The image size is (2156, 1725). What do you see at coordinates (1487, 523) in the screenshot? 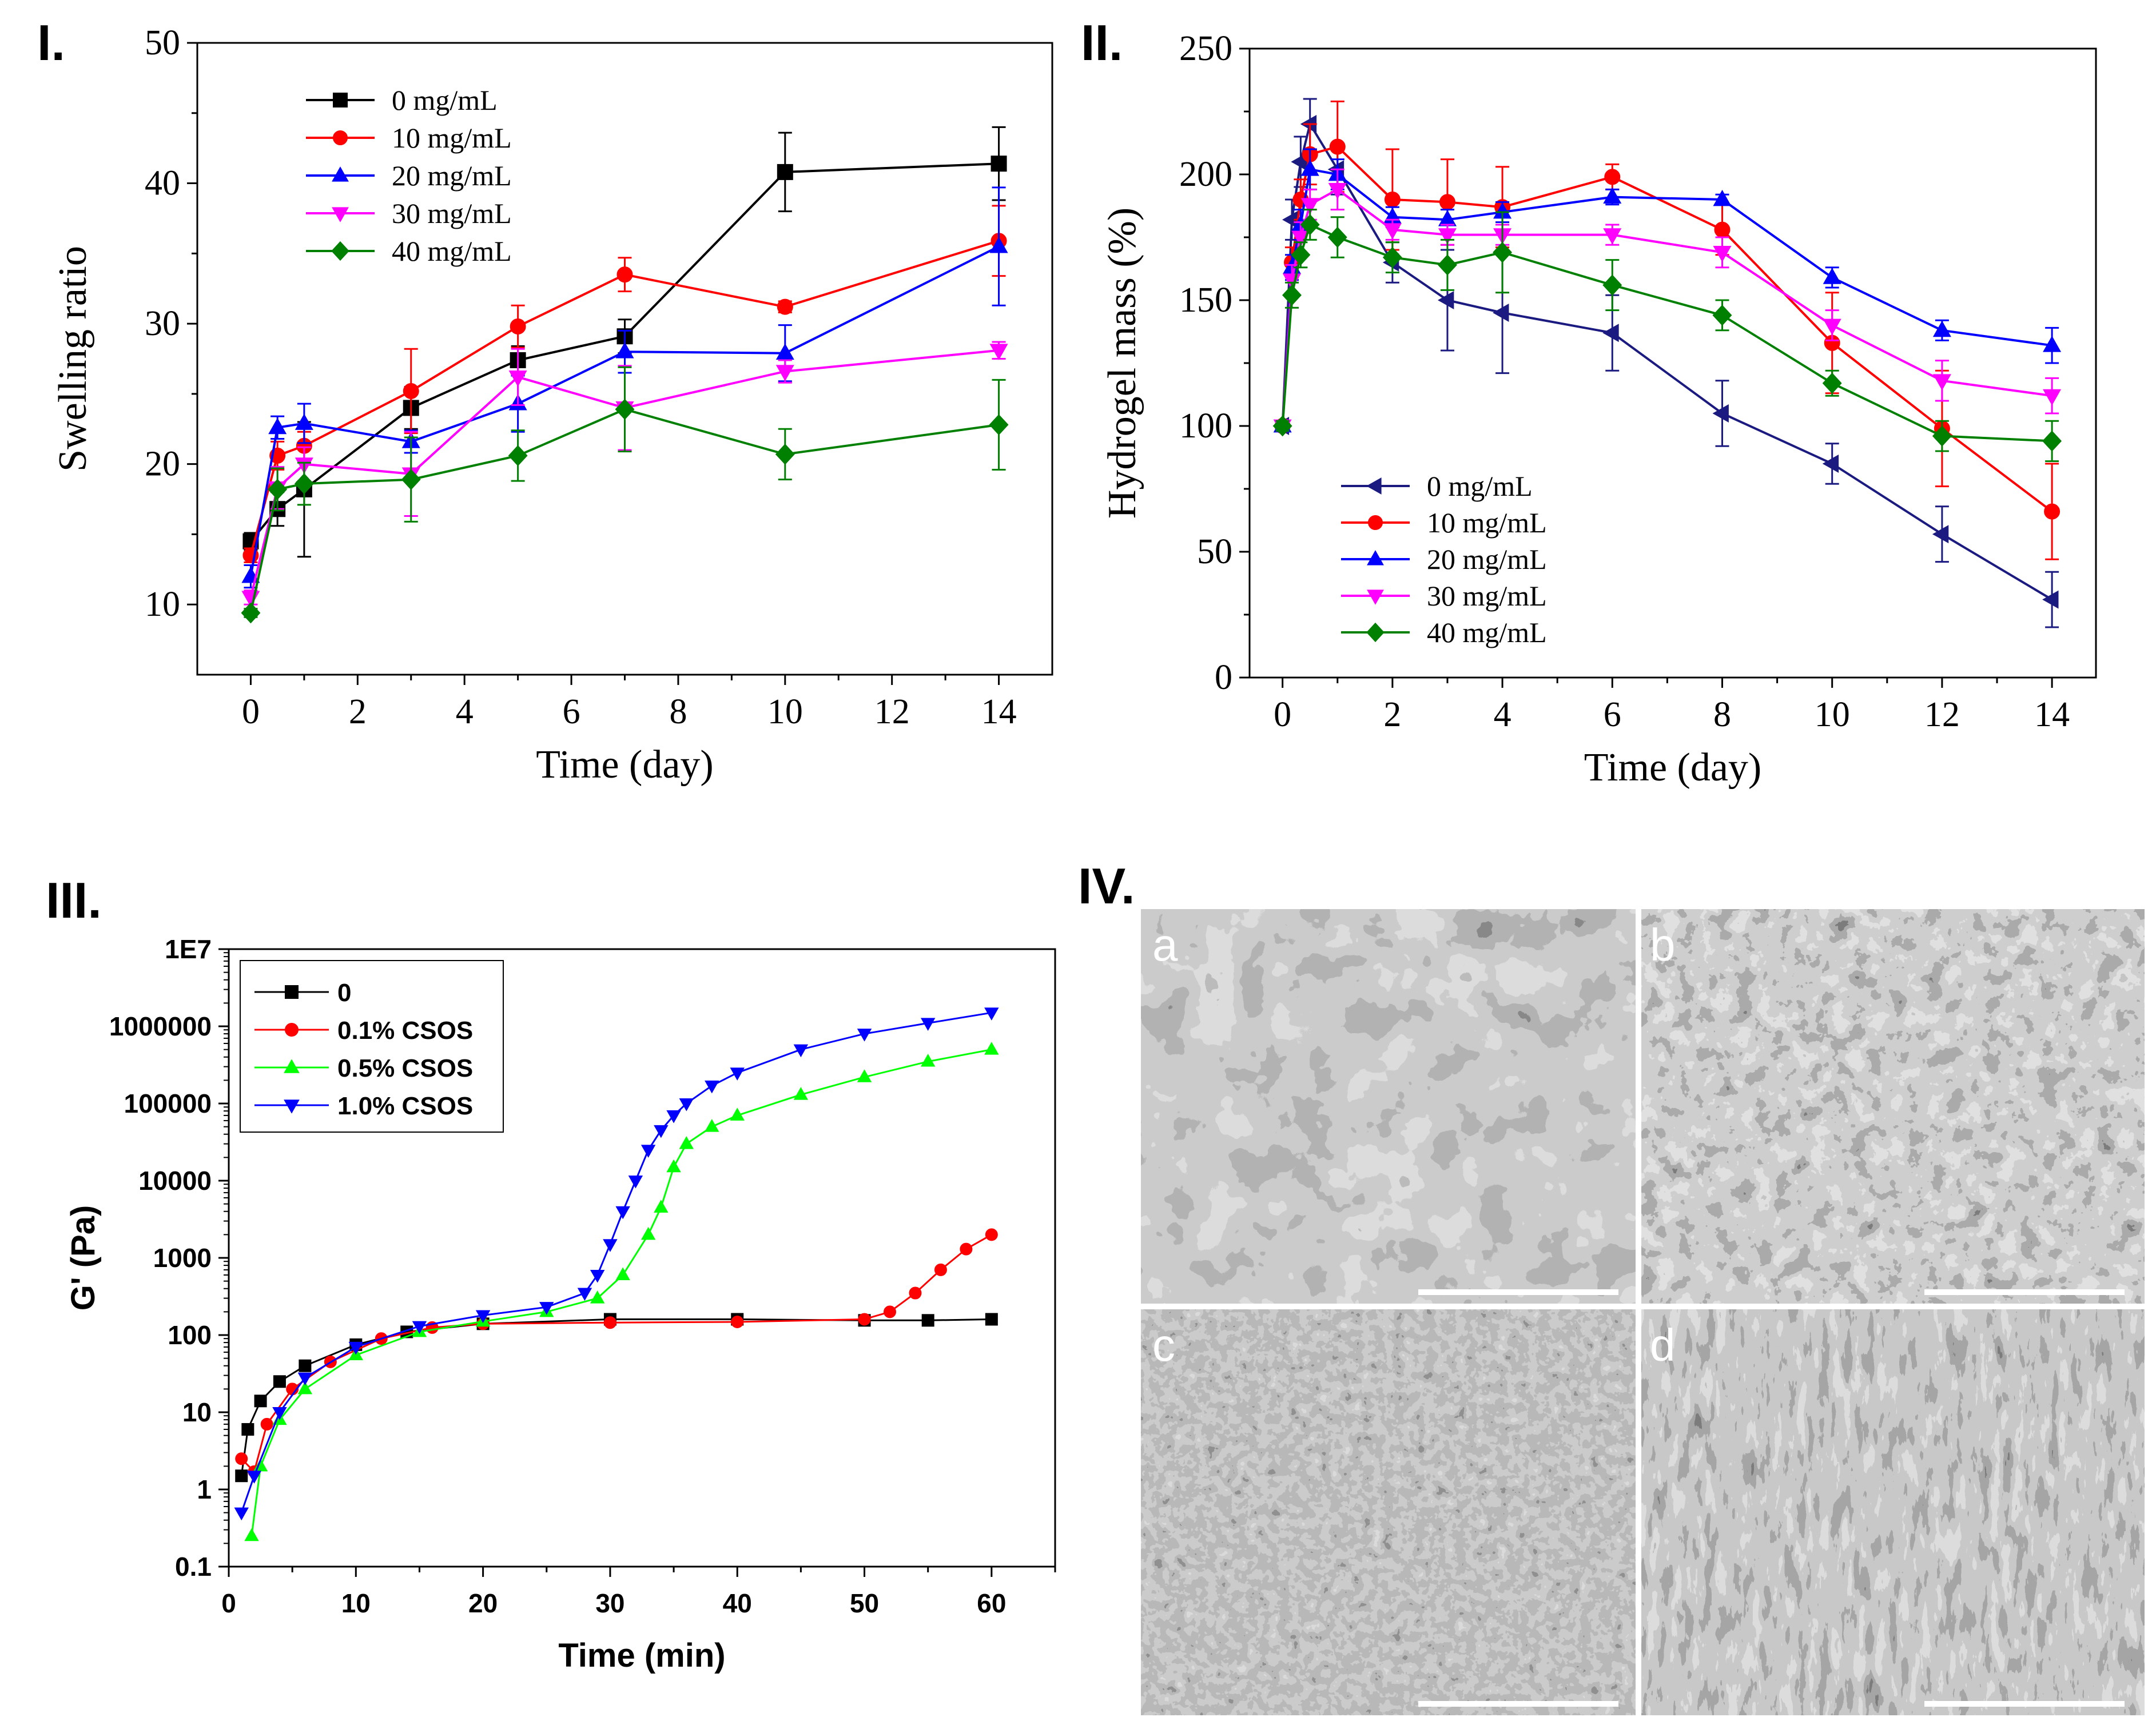
I see `legend-label: 10 mg/mL` at bounding box center [1487, 523].